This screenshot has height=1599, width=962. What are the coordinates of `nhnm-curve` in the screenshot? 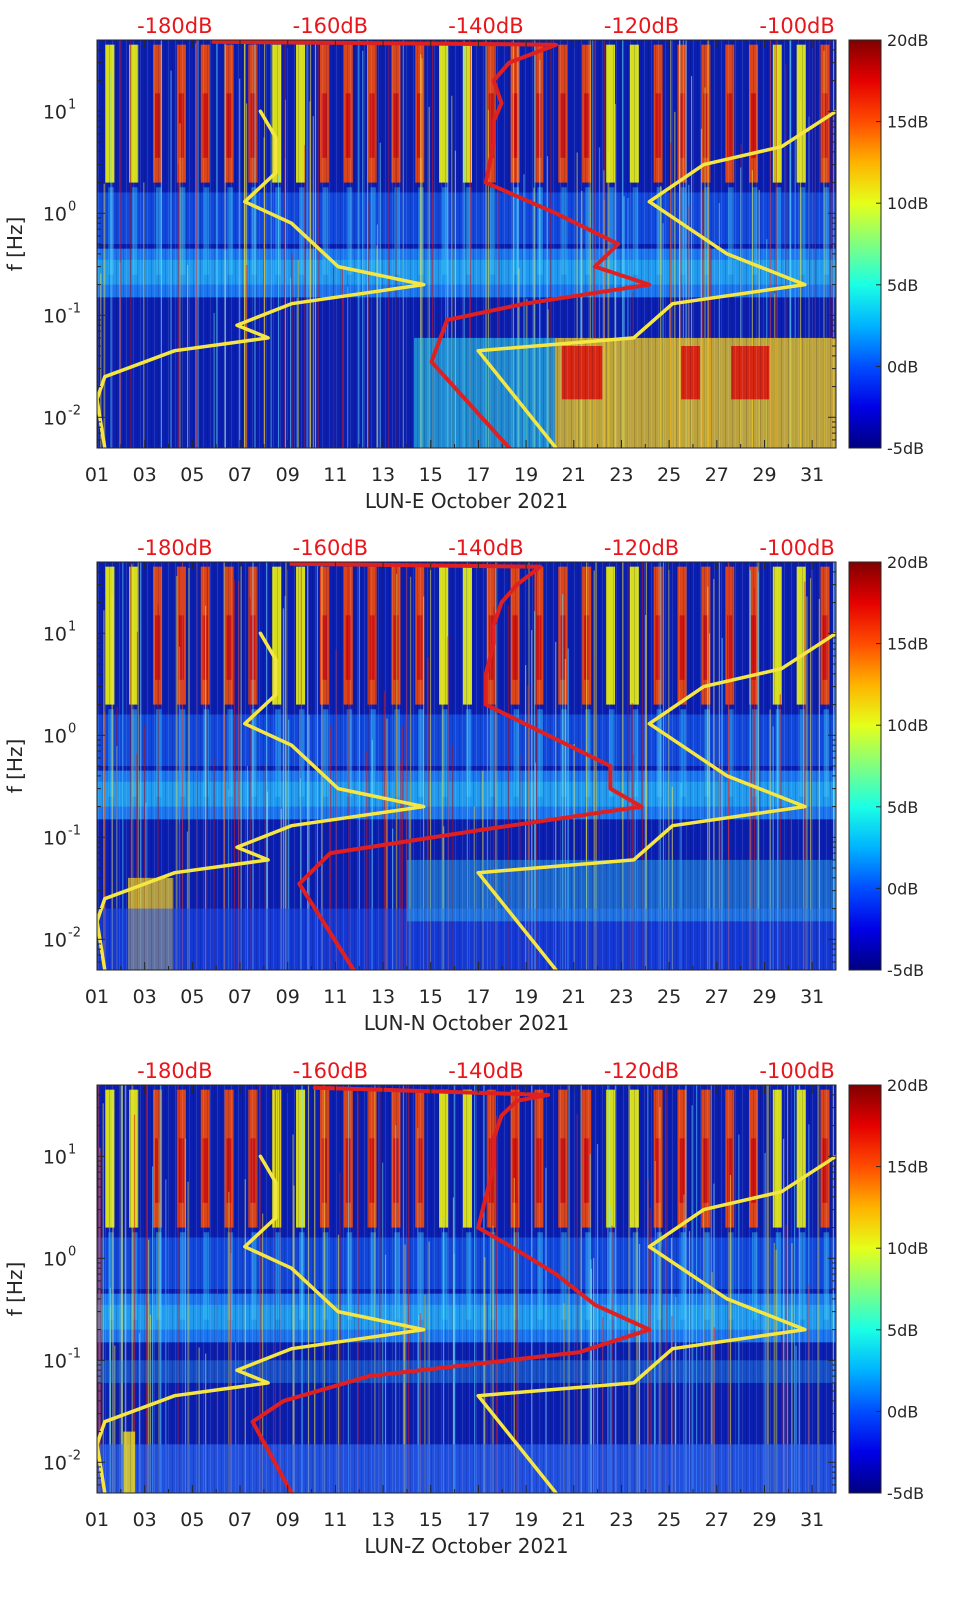 It's located at (656, 1323).